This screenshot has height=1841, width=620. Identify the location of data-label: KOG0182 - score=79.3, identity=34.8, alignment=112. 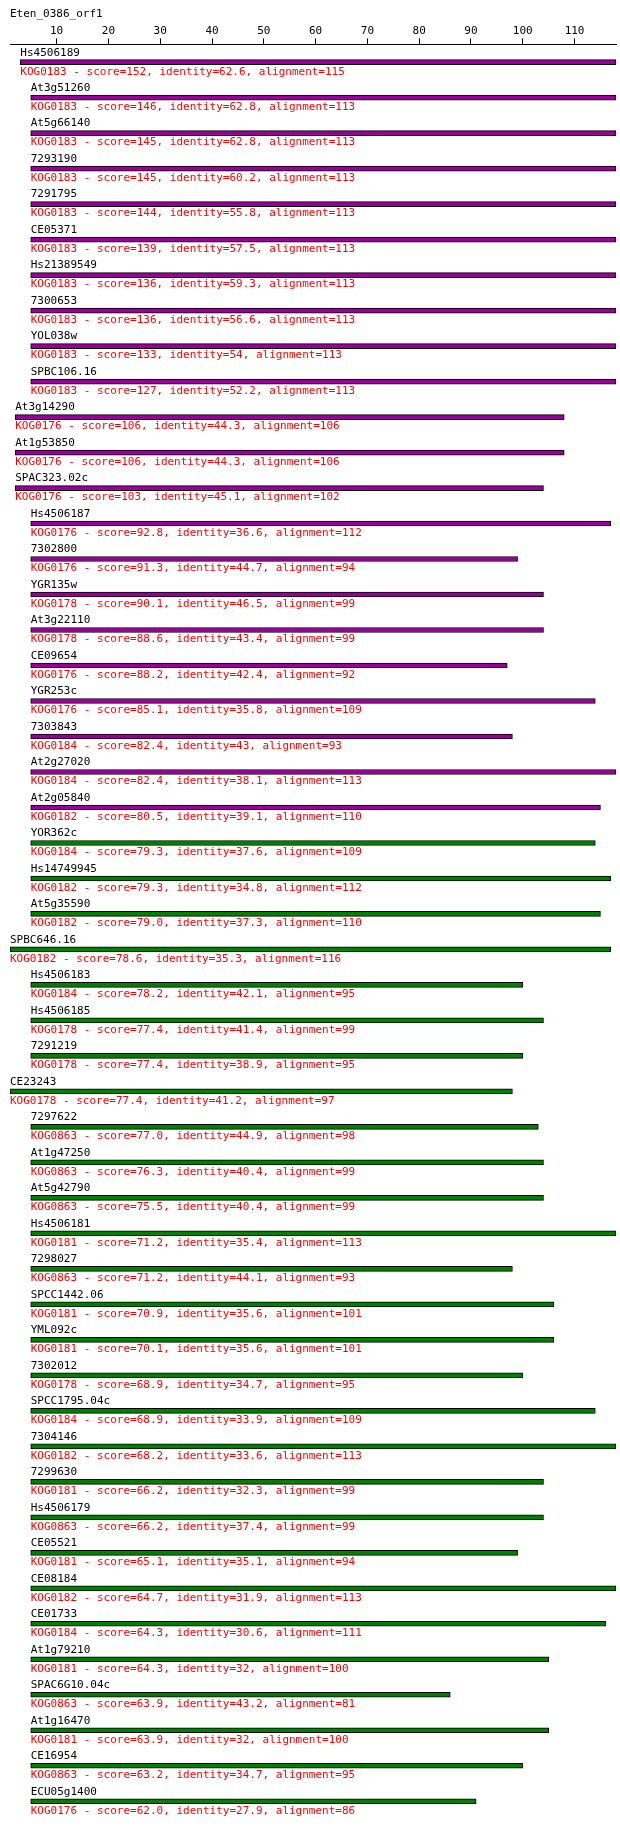
(196, 887).